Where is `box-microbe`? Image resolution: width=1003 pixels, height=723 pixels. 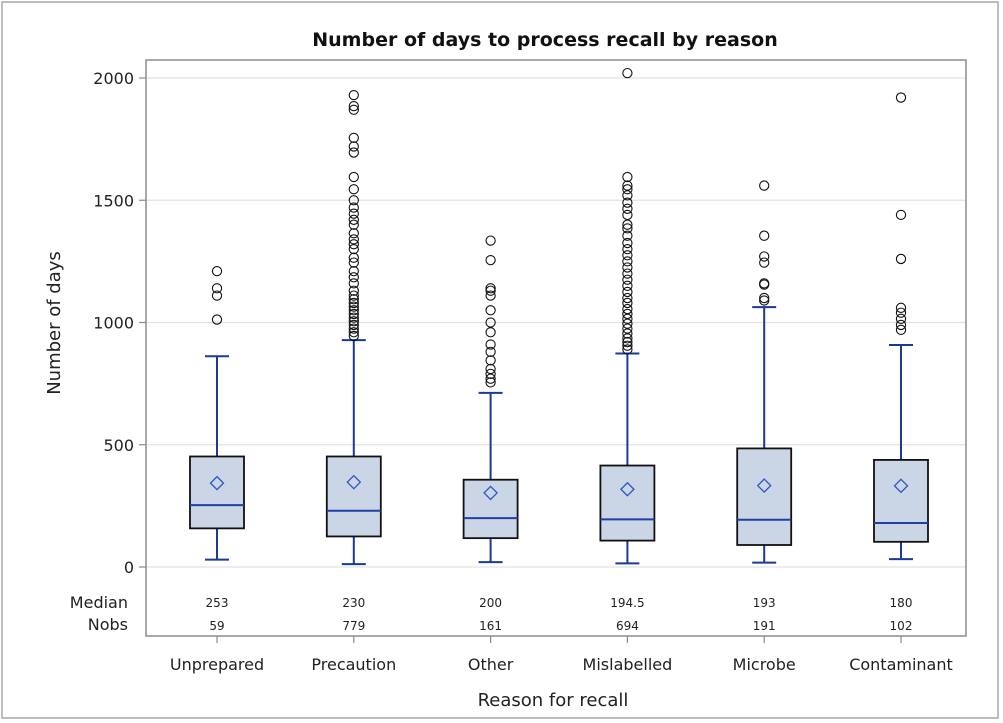
box-microbe is located at coordinates (764, 372).